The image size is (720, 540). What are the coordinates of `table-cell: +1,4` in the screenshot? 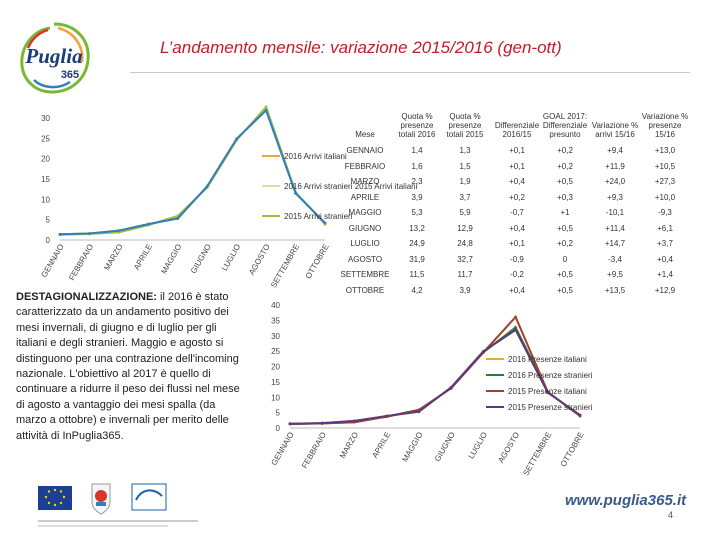 It's located at (665, 274).